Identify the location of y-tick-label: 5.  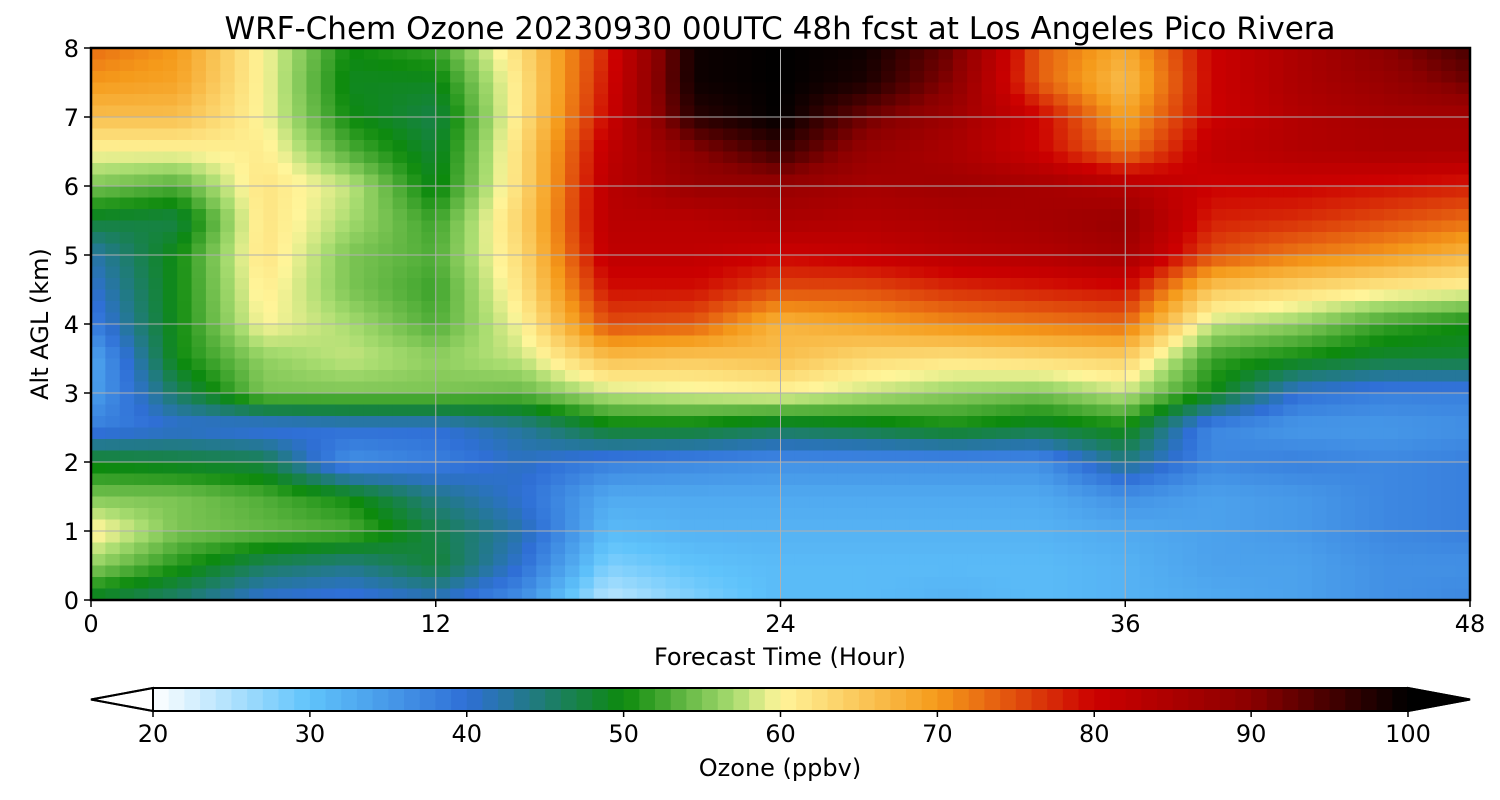
(71, 256).